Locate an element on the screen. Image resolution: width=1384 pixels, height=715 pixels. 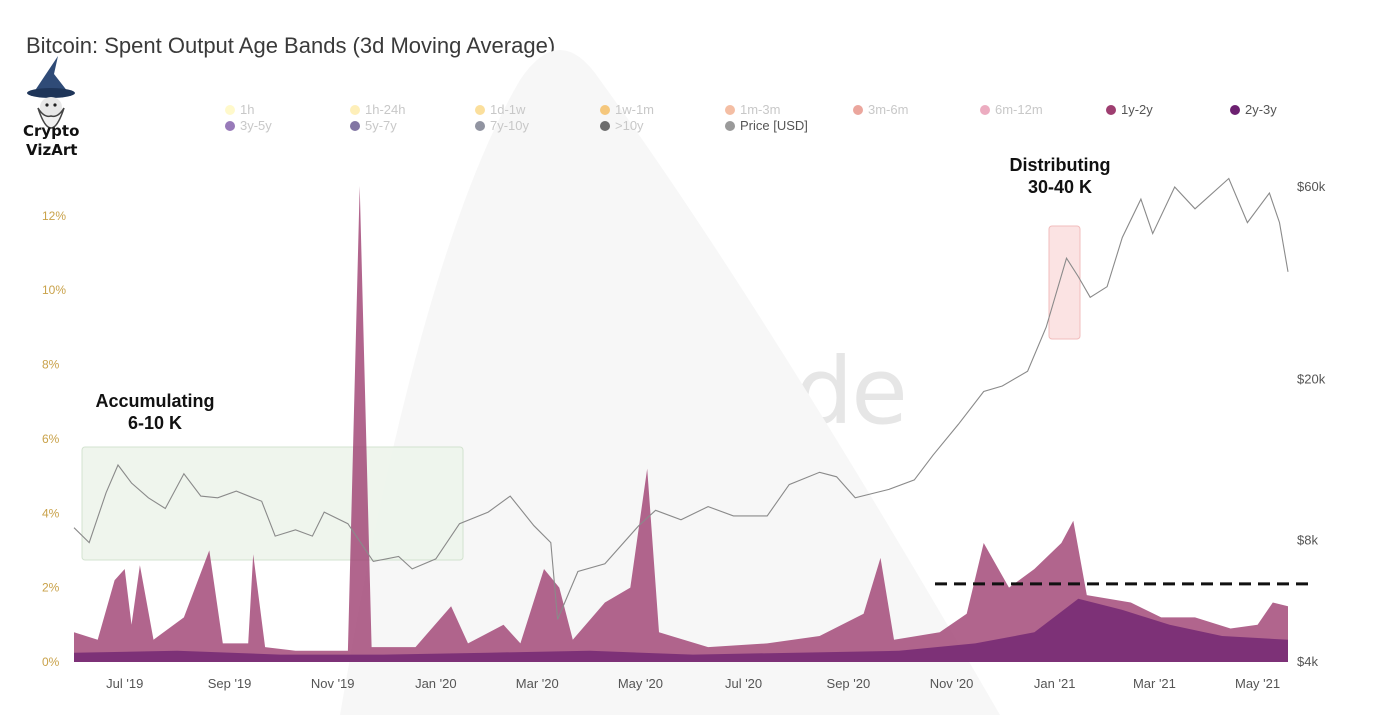
x-tick-label: Nov '20 is located at coordinates (952, 683).